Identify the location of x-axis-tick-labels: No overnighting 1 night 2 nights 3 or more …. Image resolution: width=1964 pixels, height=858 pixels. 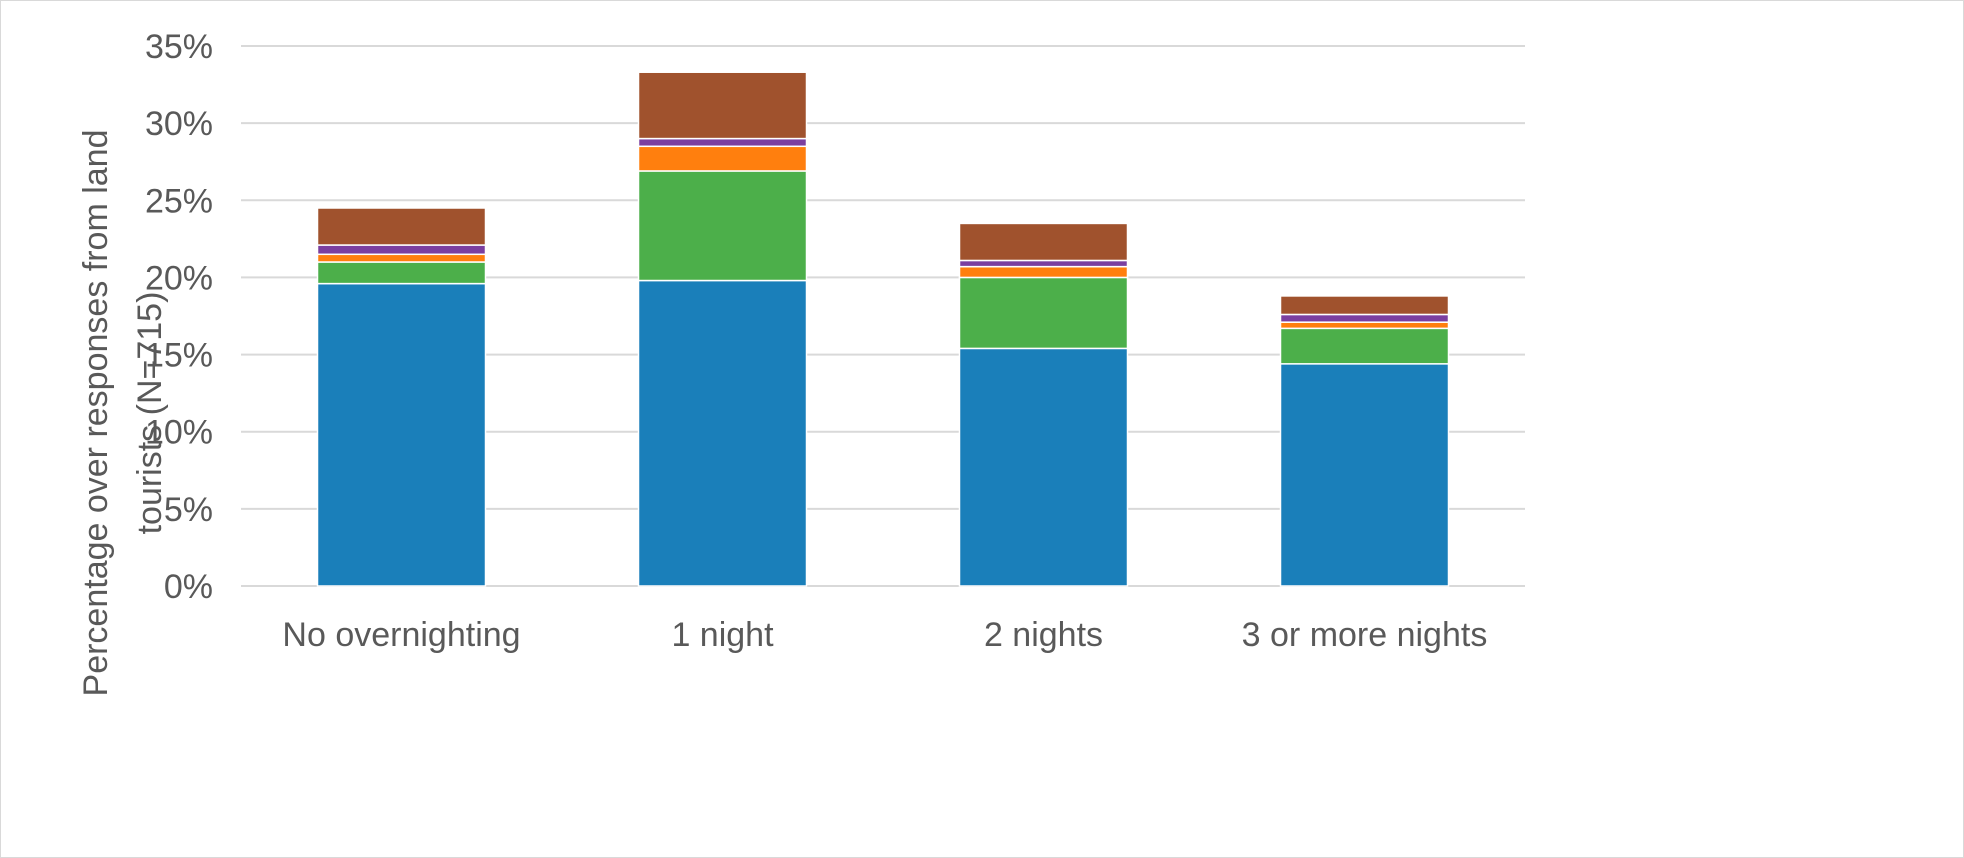
(884, 635).